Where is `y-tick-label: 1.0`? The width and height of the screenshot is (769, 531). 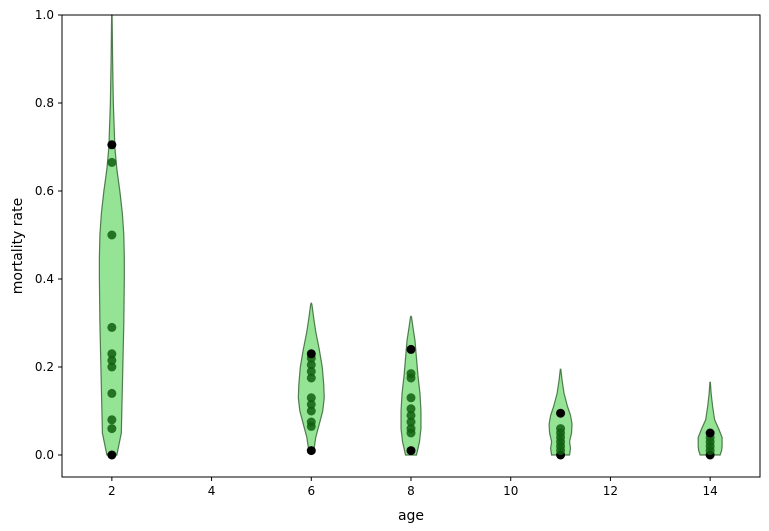
y-tick-label: 1.0 is located at coordinates (44, 15).